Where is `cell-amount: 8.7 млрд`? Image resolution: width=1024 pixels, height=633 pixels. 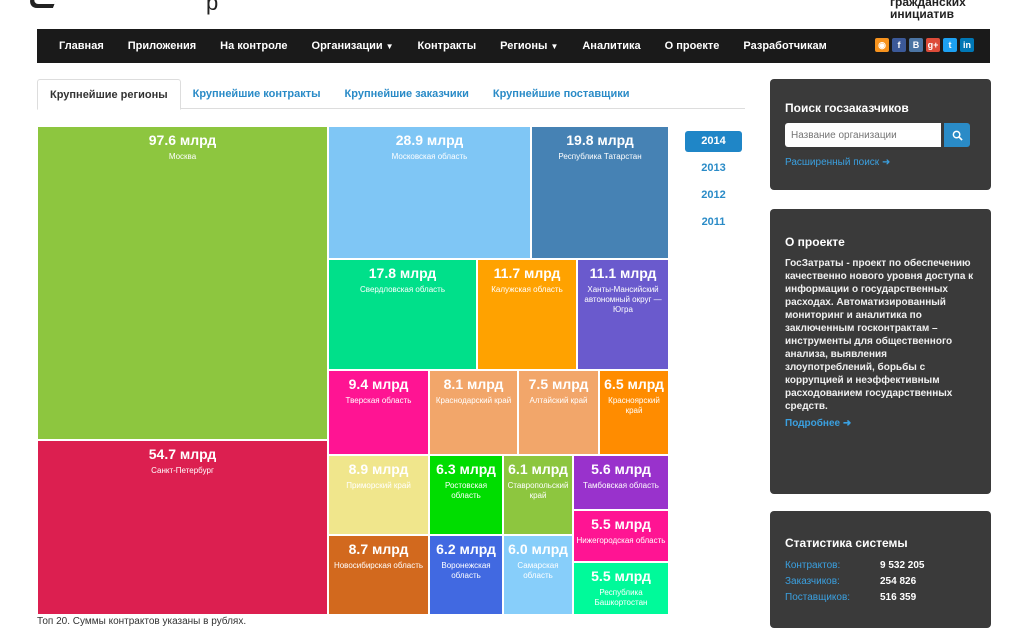
cell-amount: 8.7 млрд is located at coordinates (378, 549).